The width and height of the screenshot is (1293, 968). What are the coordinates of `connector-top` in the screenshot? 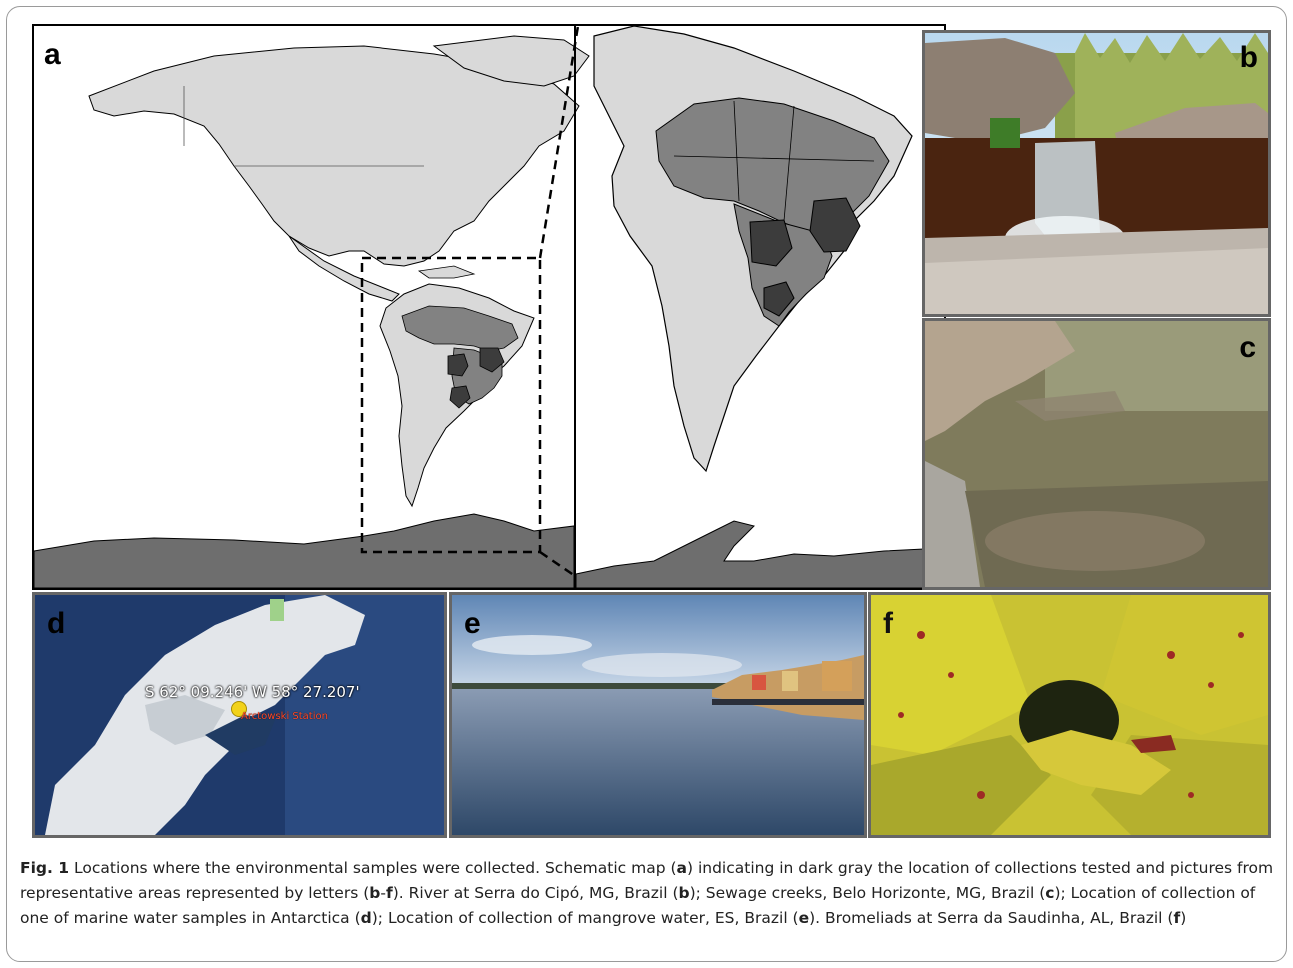 It's located at (559, 142).